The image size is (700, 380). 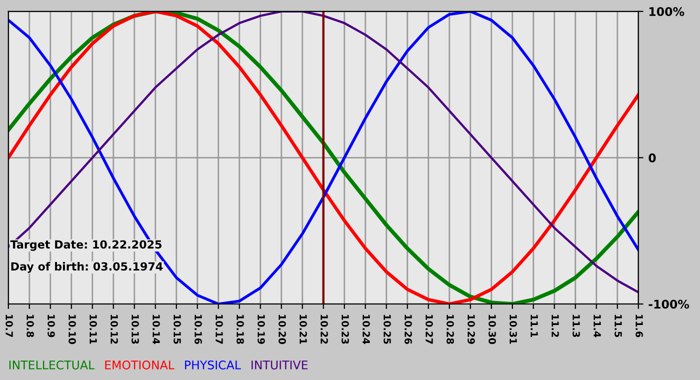 What do you see at coordinates (492, 329) in the screenshot?
I see `x-tick-label: 10.30` at bounding box center [492, 329].